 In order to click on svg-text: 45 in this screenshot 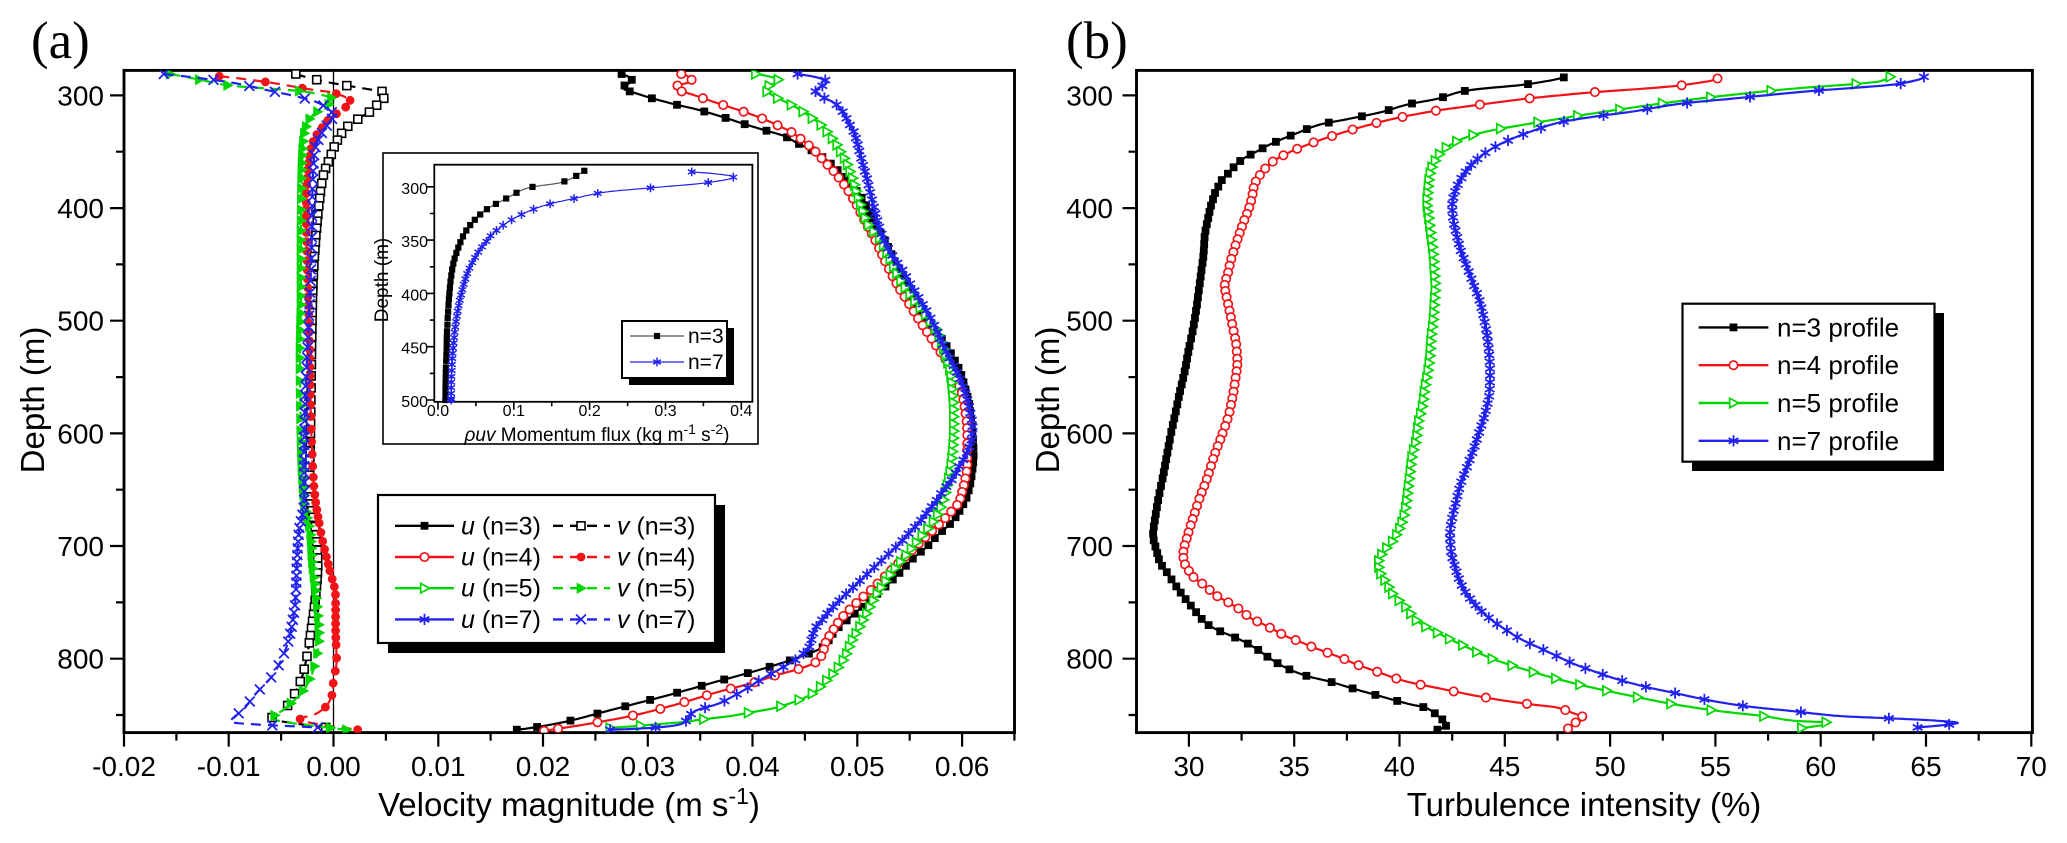, I will do `click(1504, 766)`.